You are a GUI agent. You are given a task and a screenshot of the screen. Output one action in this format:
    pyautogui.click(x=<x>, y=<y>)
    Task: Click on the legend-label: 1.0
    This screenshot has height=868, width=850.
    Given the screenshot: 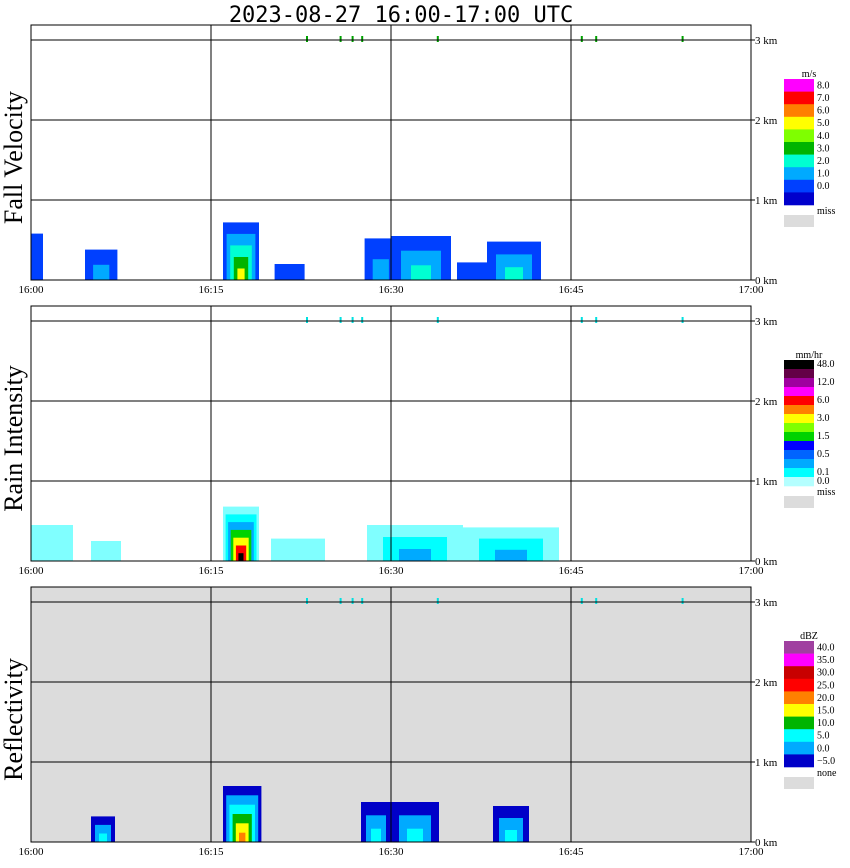 What is the action you would take?
    pyautogui.click(x=823, y=174)
    